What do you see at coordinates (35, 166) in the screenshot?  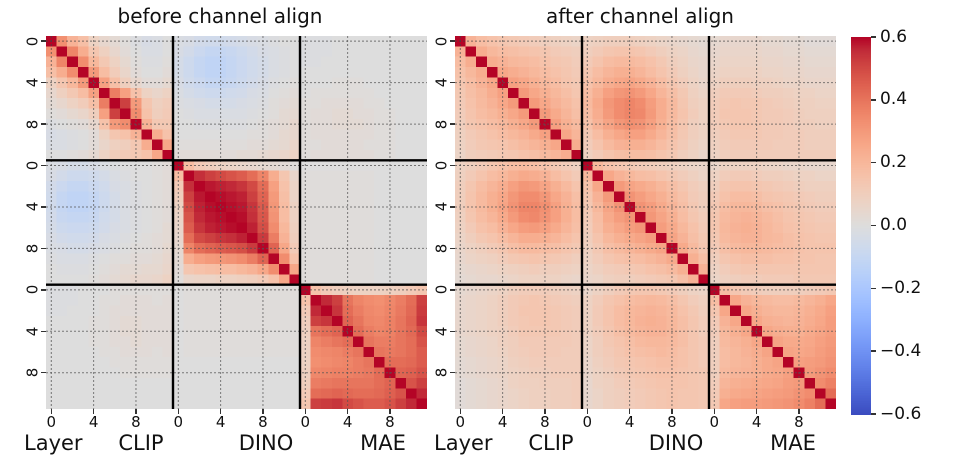 I see `y-tick-0-3: 0` at bounding box center [35, 166].